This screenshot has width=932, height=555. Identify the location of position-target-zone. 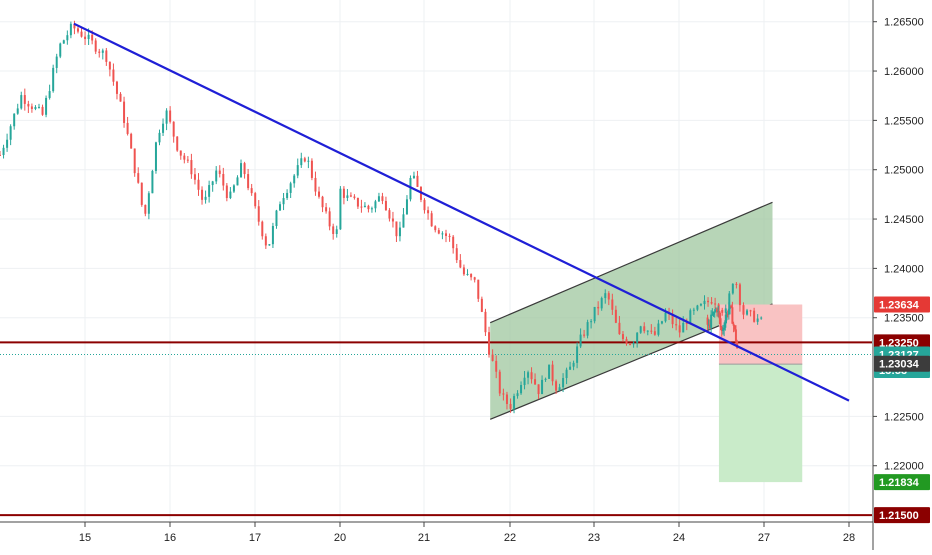
(760, 423).